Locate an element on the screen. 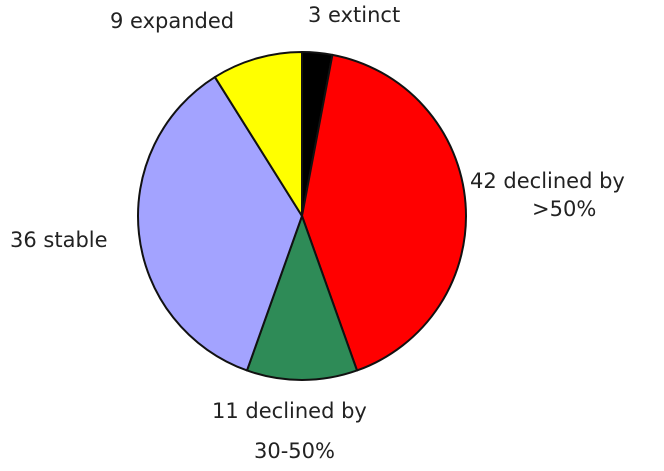 The width and height of the screenshot is (664, 471). slice-label-line: 3 extinct is located at coordinates (354, 15).